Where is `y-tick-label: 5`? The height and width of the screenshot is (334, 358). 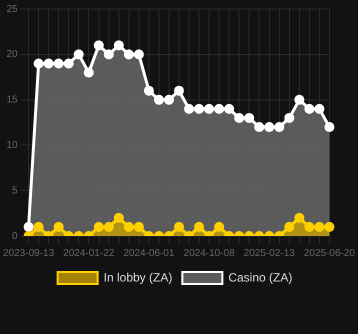 y-tick-label: 5 is located at coordinates (15, 190).